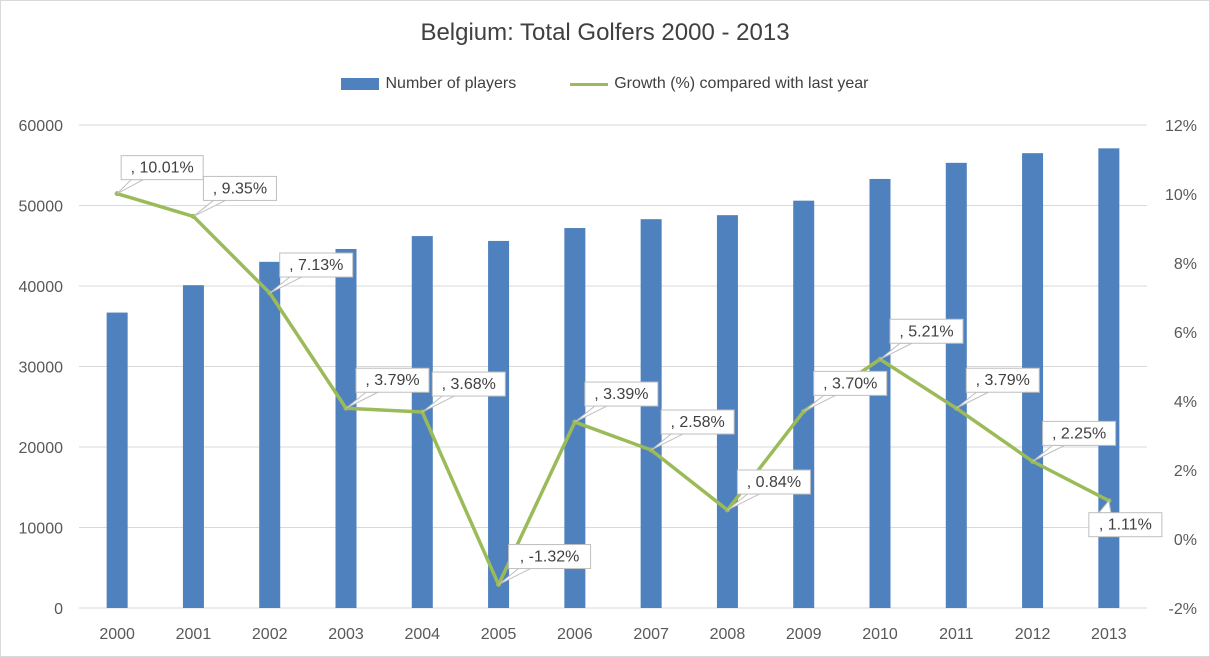  What do you see at coordinates (346, 634) in the screenshot?
I see `x-tick-label: 2003` at bounding box center [346, 634].